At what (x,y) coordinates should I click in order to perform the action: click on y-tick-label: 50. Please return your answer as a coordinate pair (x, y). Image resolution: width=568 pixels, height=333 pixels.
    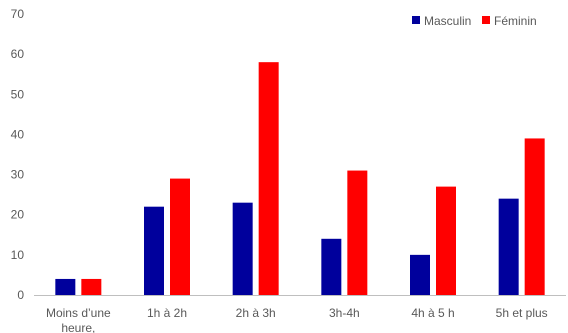
    Looking at the image, I should click on (18, 94).